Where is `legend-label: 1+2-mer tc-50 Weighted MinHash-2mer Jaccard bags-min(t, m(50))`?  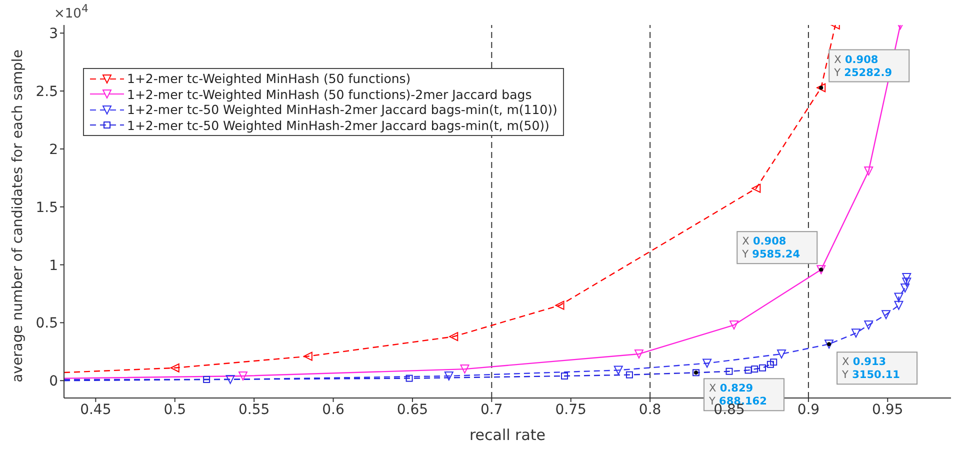 legend-label: 1+2-mer tc-50 Weighted MinHash-2mer Jaccard bags-min(t, m(50)) is located at coordinates (338, 125).